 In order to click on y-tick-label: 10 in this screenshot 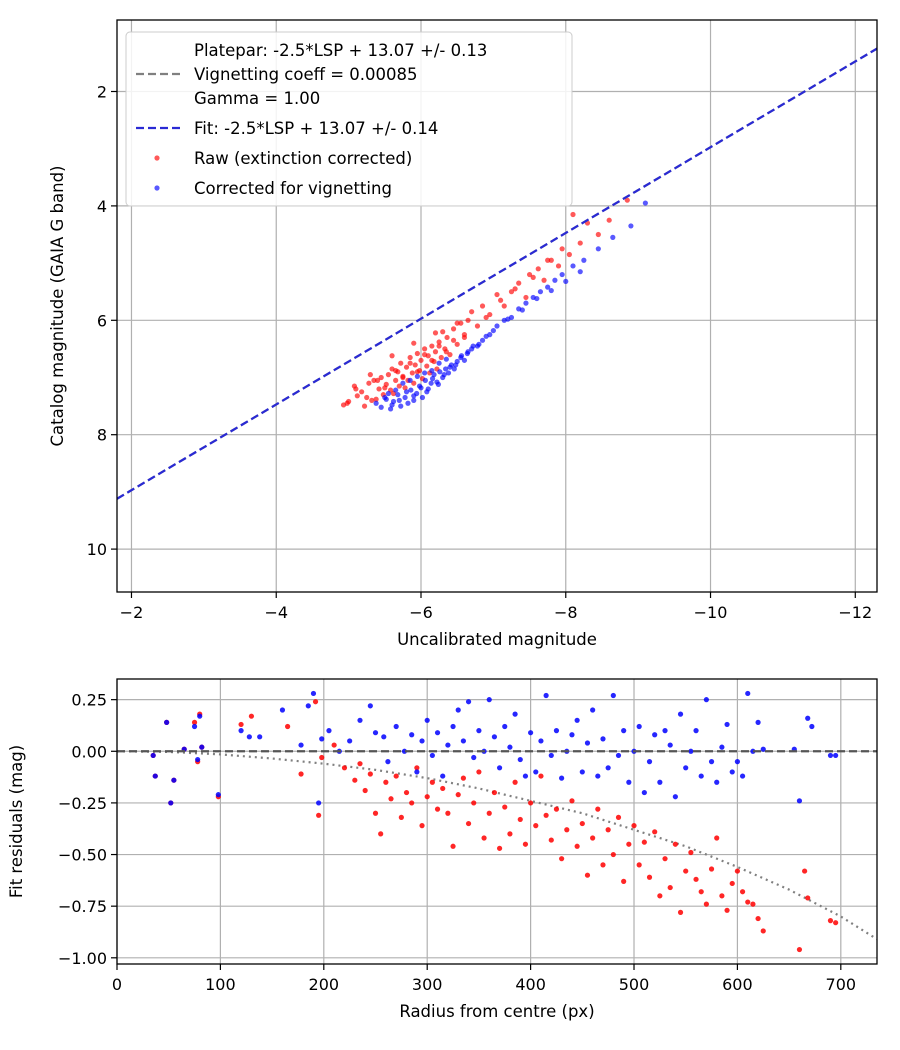, I will do `click(97, 549)`.